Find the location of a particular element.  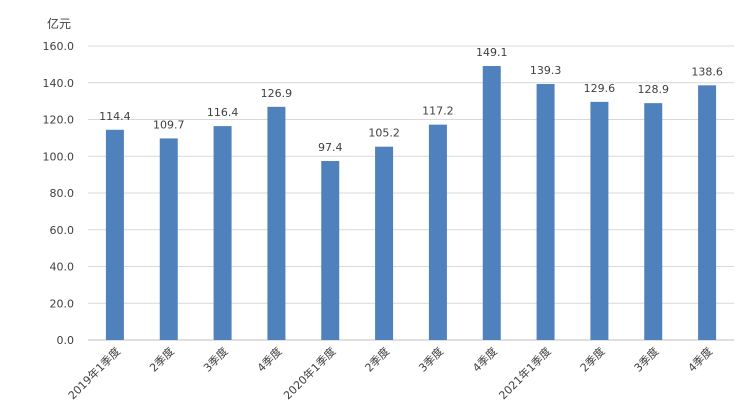

data-label: 117.2 is located at coordinates (438, 111).